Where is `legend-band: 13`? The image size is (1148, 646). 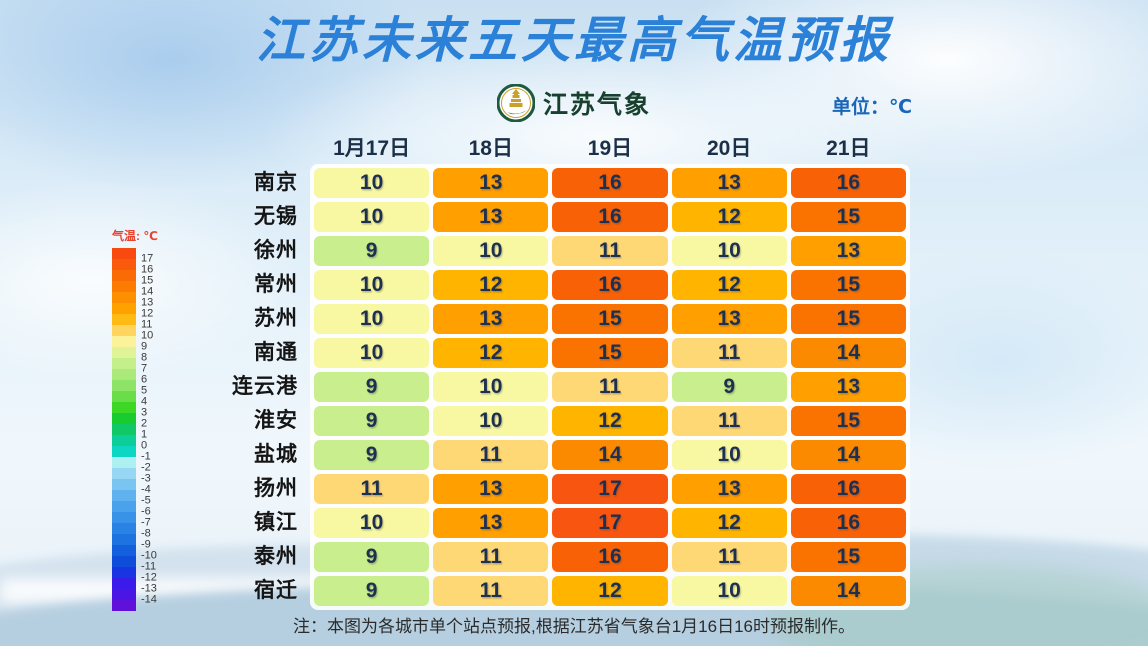 legend-band: 13 is located at coordinates (135, 305).